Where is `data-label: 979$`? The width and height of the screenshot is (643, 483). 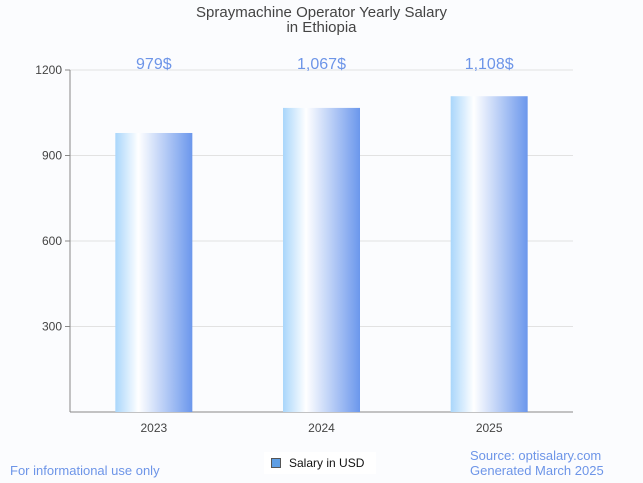 data-label: 979$ is located at coordinates (154, 64).